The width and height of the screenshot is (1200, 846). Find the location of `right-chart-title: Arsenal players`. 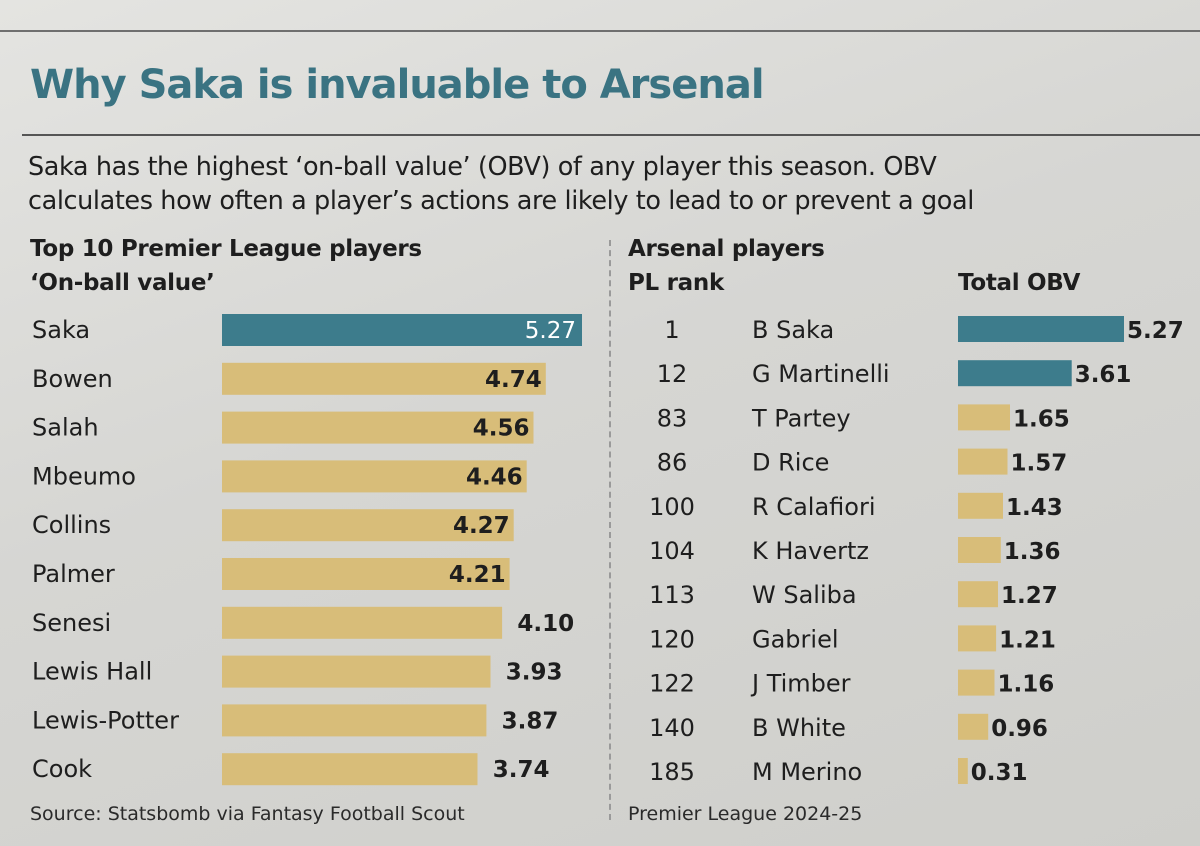

right-chart-title: Arsenal players is located at coordinates (726, 249).